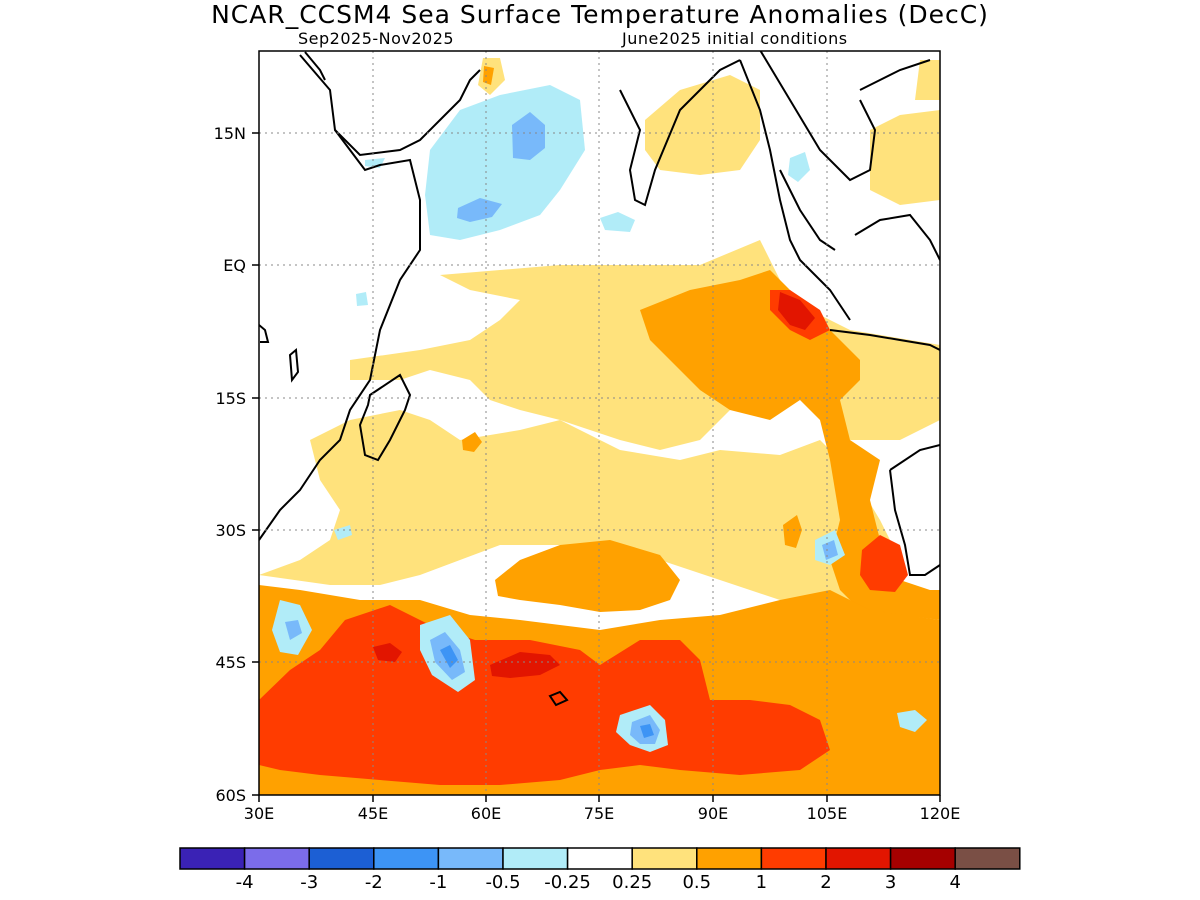 This screenshot has height=900, width=1200. Describe the element at coordinates (230, 530) in the screenshot. I see `lat-label: 30S` at that location.